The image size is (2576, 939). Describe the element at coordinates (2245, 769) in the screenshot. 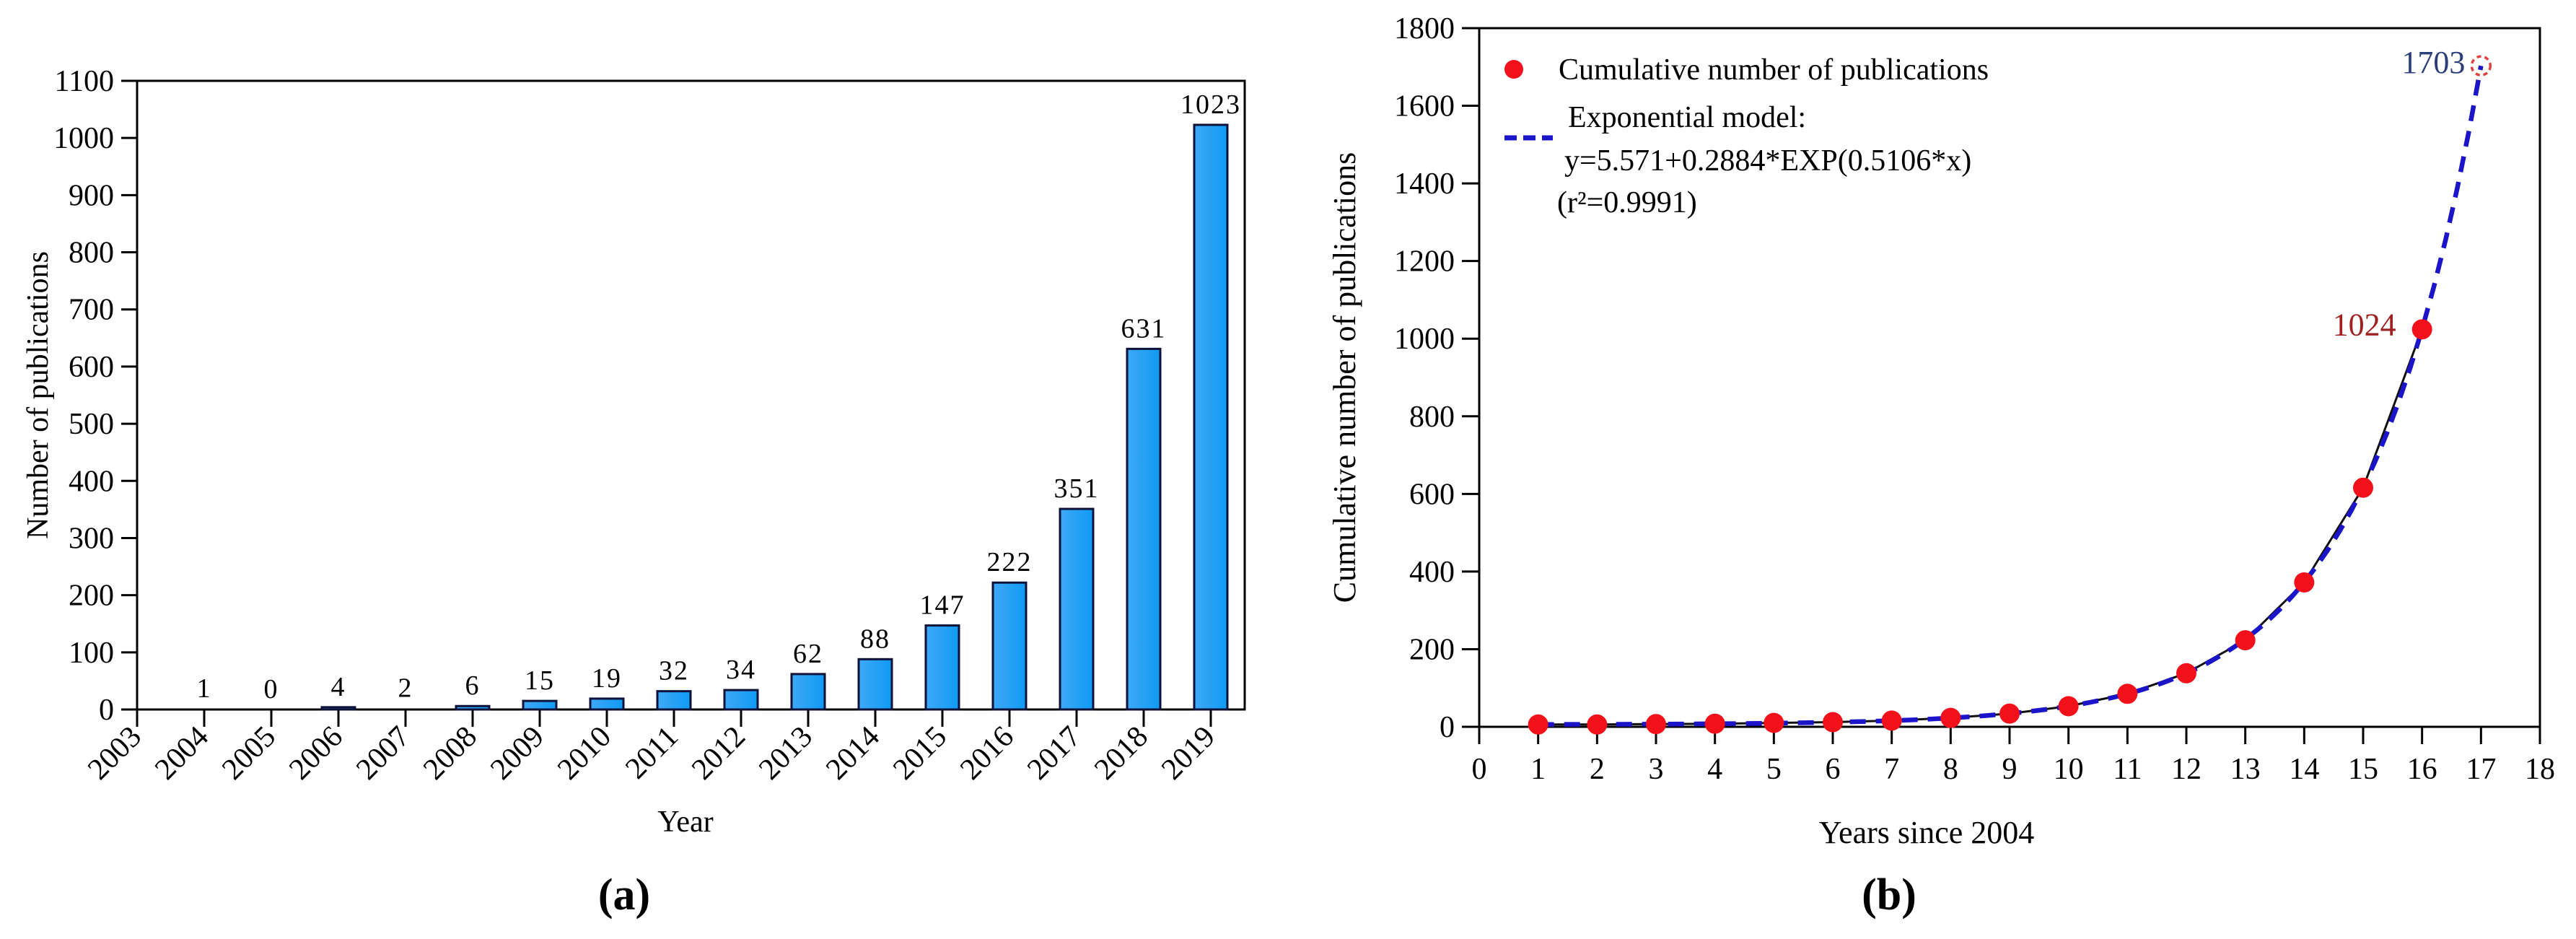

I see `x-tick-label-b-13: 13` at that location.